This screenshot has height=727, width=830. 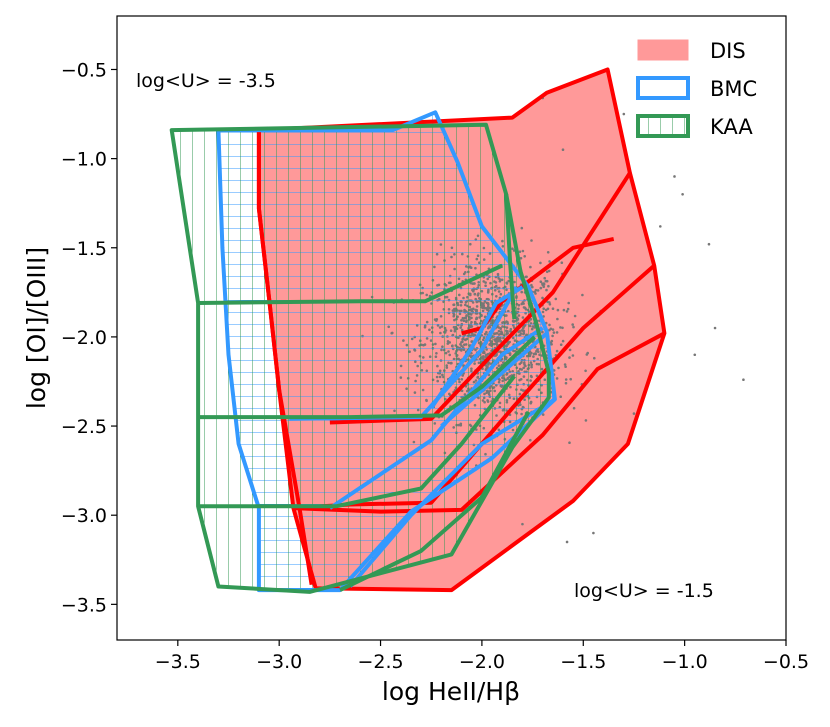 What do you see at coordinates (36, 328) in the screenshot?
I see `y-axis-label: log [OI]/[OIII]` at bounding box center [36, 328].